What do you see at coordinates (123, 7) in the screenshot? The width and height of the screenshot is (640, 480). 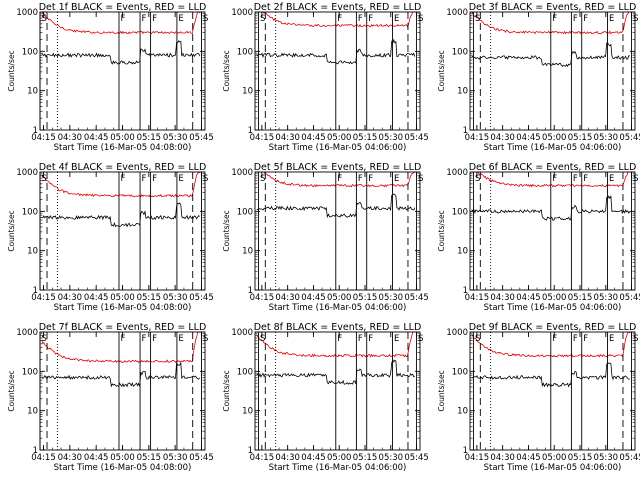 I see `panel-title: Det 1f BLACK = Events, RED = LLD` at bounding box center [123, 7].